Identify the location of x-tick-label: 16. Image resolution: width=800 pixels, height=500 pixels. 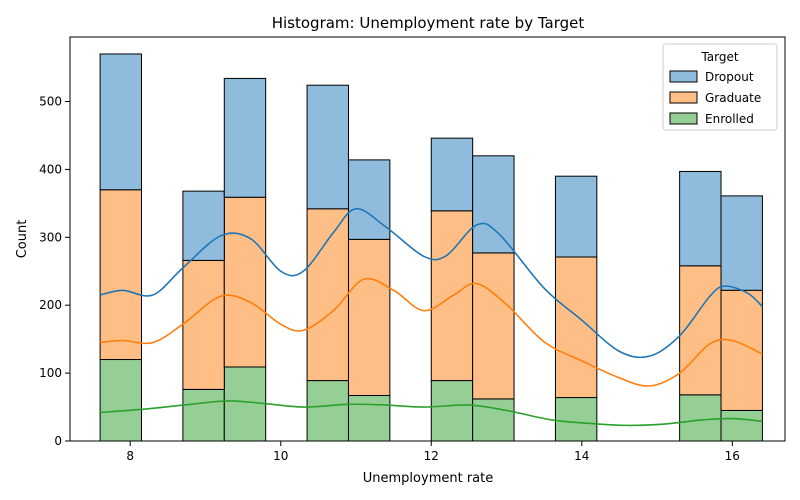
(732, 456).